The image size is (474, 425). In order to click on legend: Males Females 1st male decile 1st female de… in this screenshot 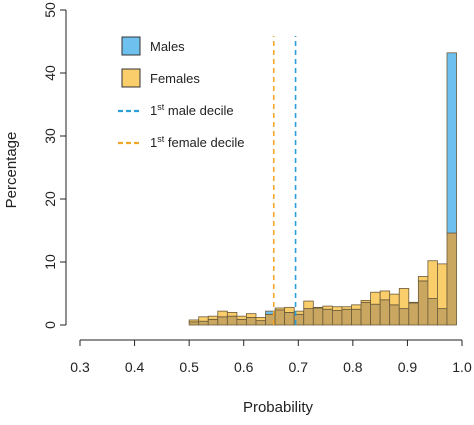, I will do `click(181, 93)`.